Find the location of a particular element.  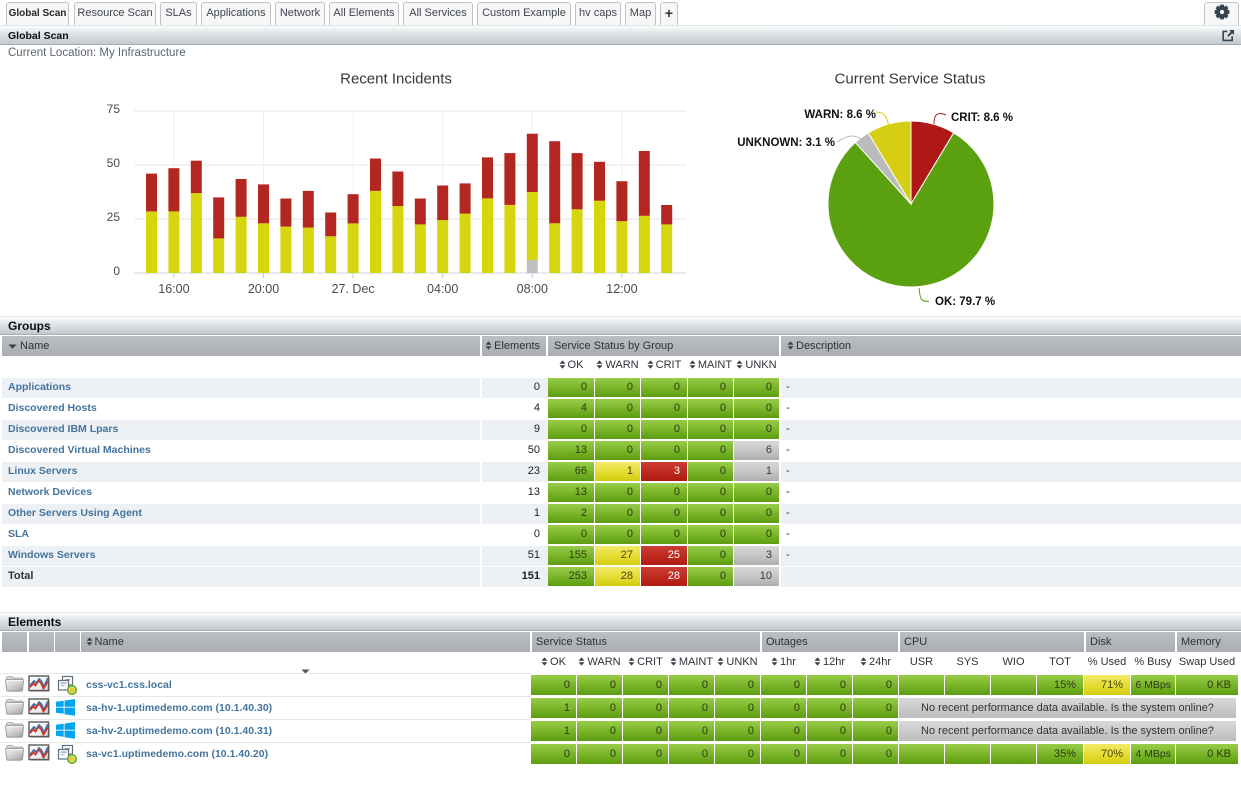

svg-text: 27. Dec is located at coordinates (353, 289).